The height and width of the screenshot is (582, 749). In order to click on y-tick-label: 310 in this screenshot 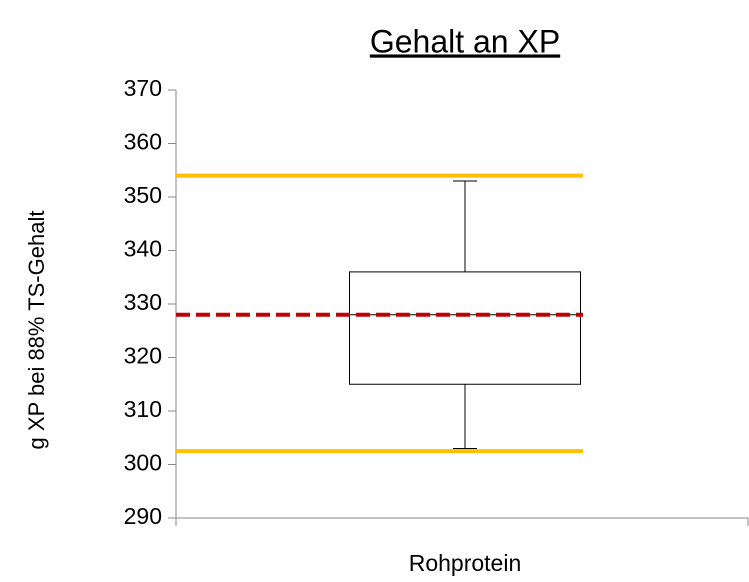, I will do `click(143, 409)`.